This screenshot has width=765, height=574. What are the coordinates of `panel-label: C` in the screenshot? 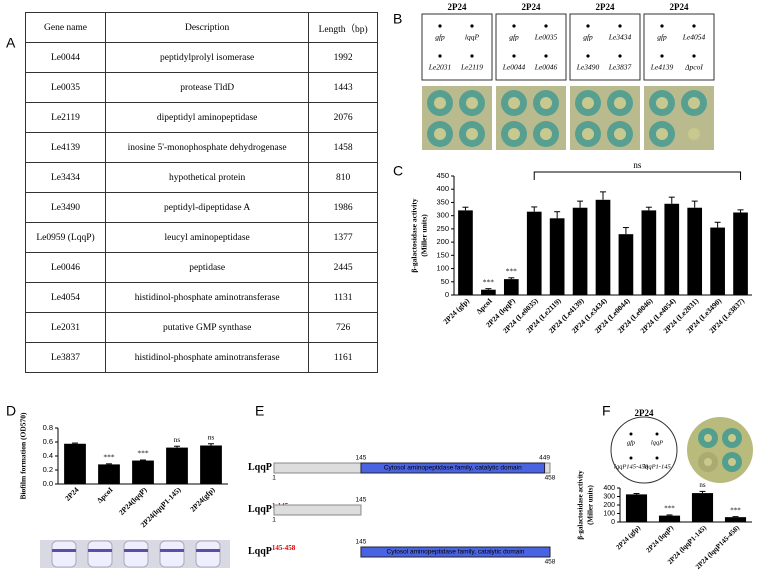 It's located at (398, 171).